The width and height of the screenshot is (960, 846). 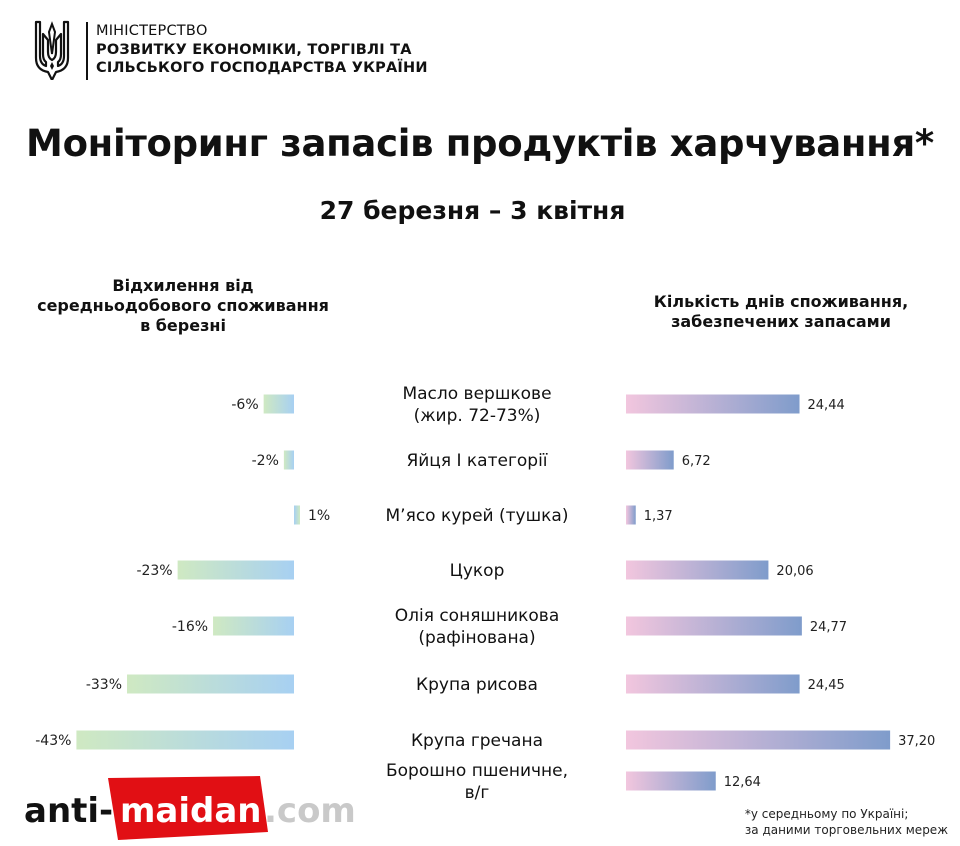 What do you see at coordinates (183, 285) in the screenshot?
I see `left-header-line-1: Відхилення від` at bounding box center [183, 285].